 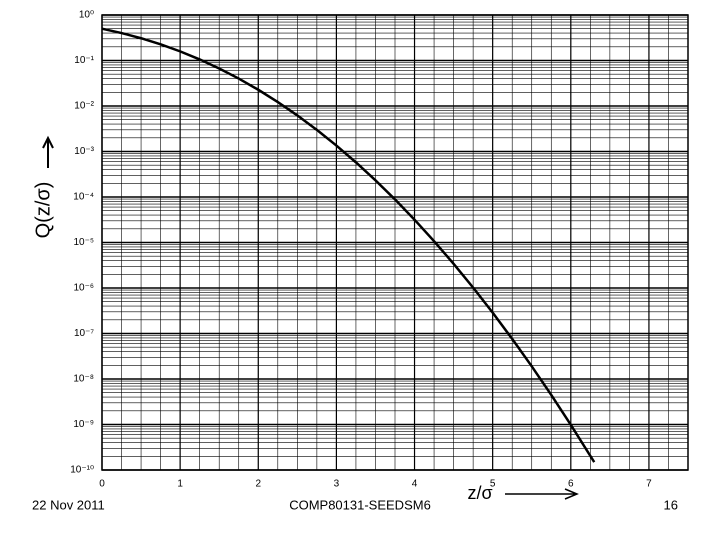 What do you see at coordinates (48, 151) in the screenshot?
I see `y-arrow` at bounding box center [48, 151].